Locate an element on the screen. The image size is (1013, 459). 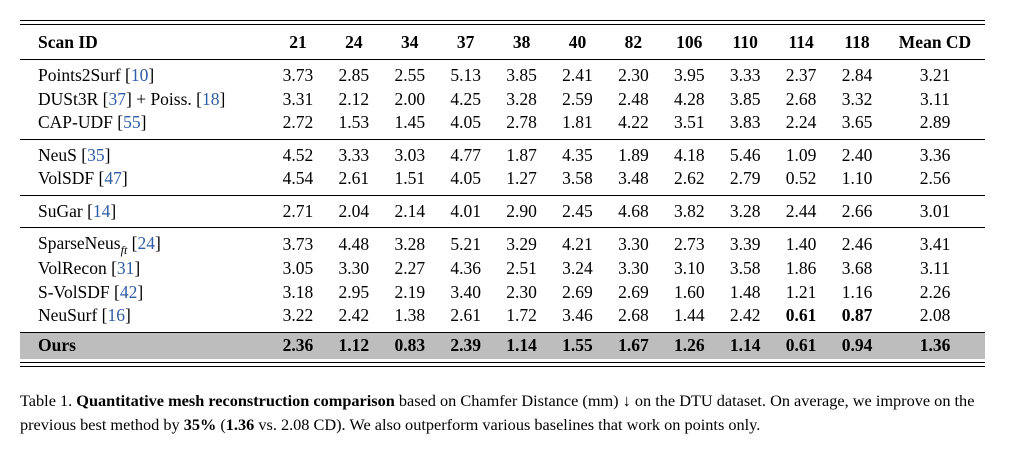
value-cell: 3.30 is located at coordinates (354, 268).